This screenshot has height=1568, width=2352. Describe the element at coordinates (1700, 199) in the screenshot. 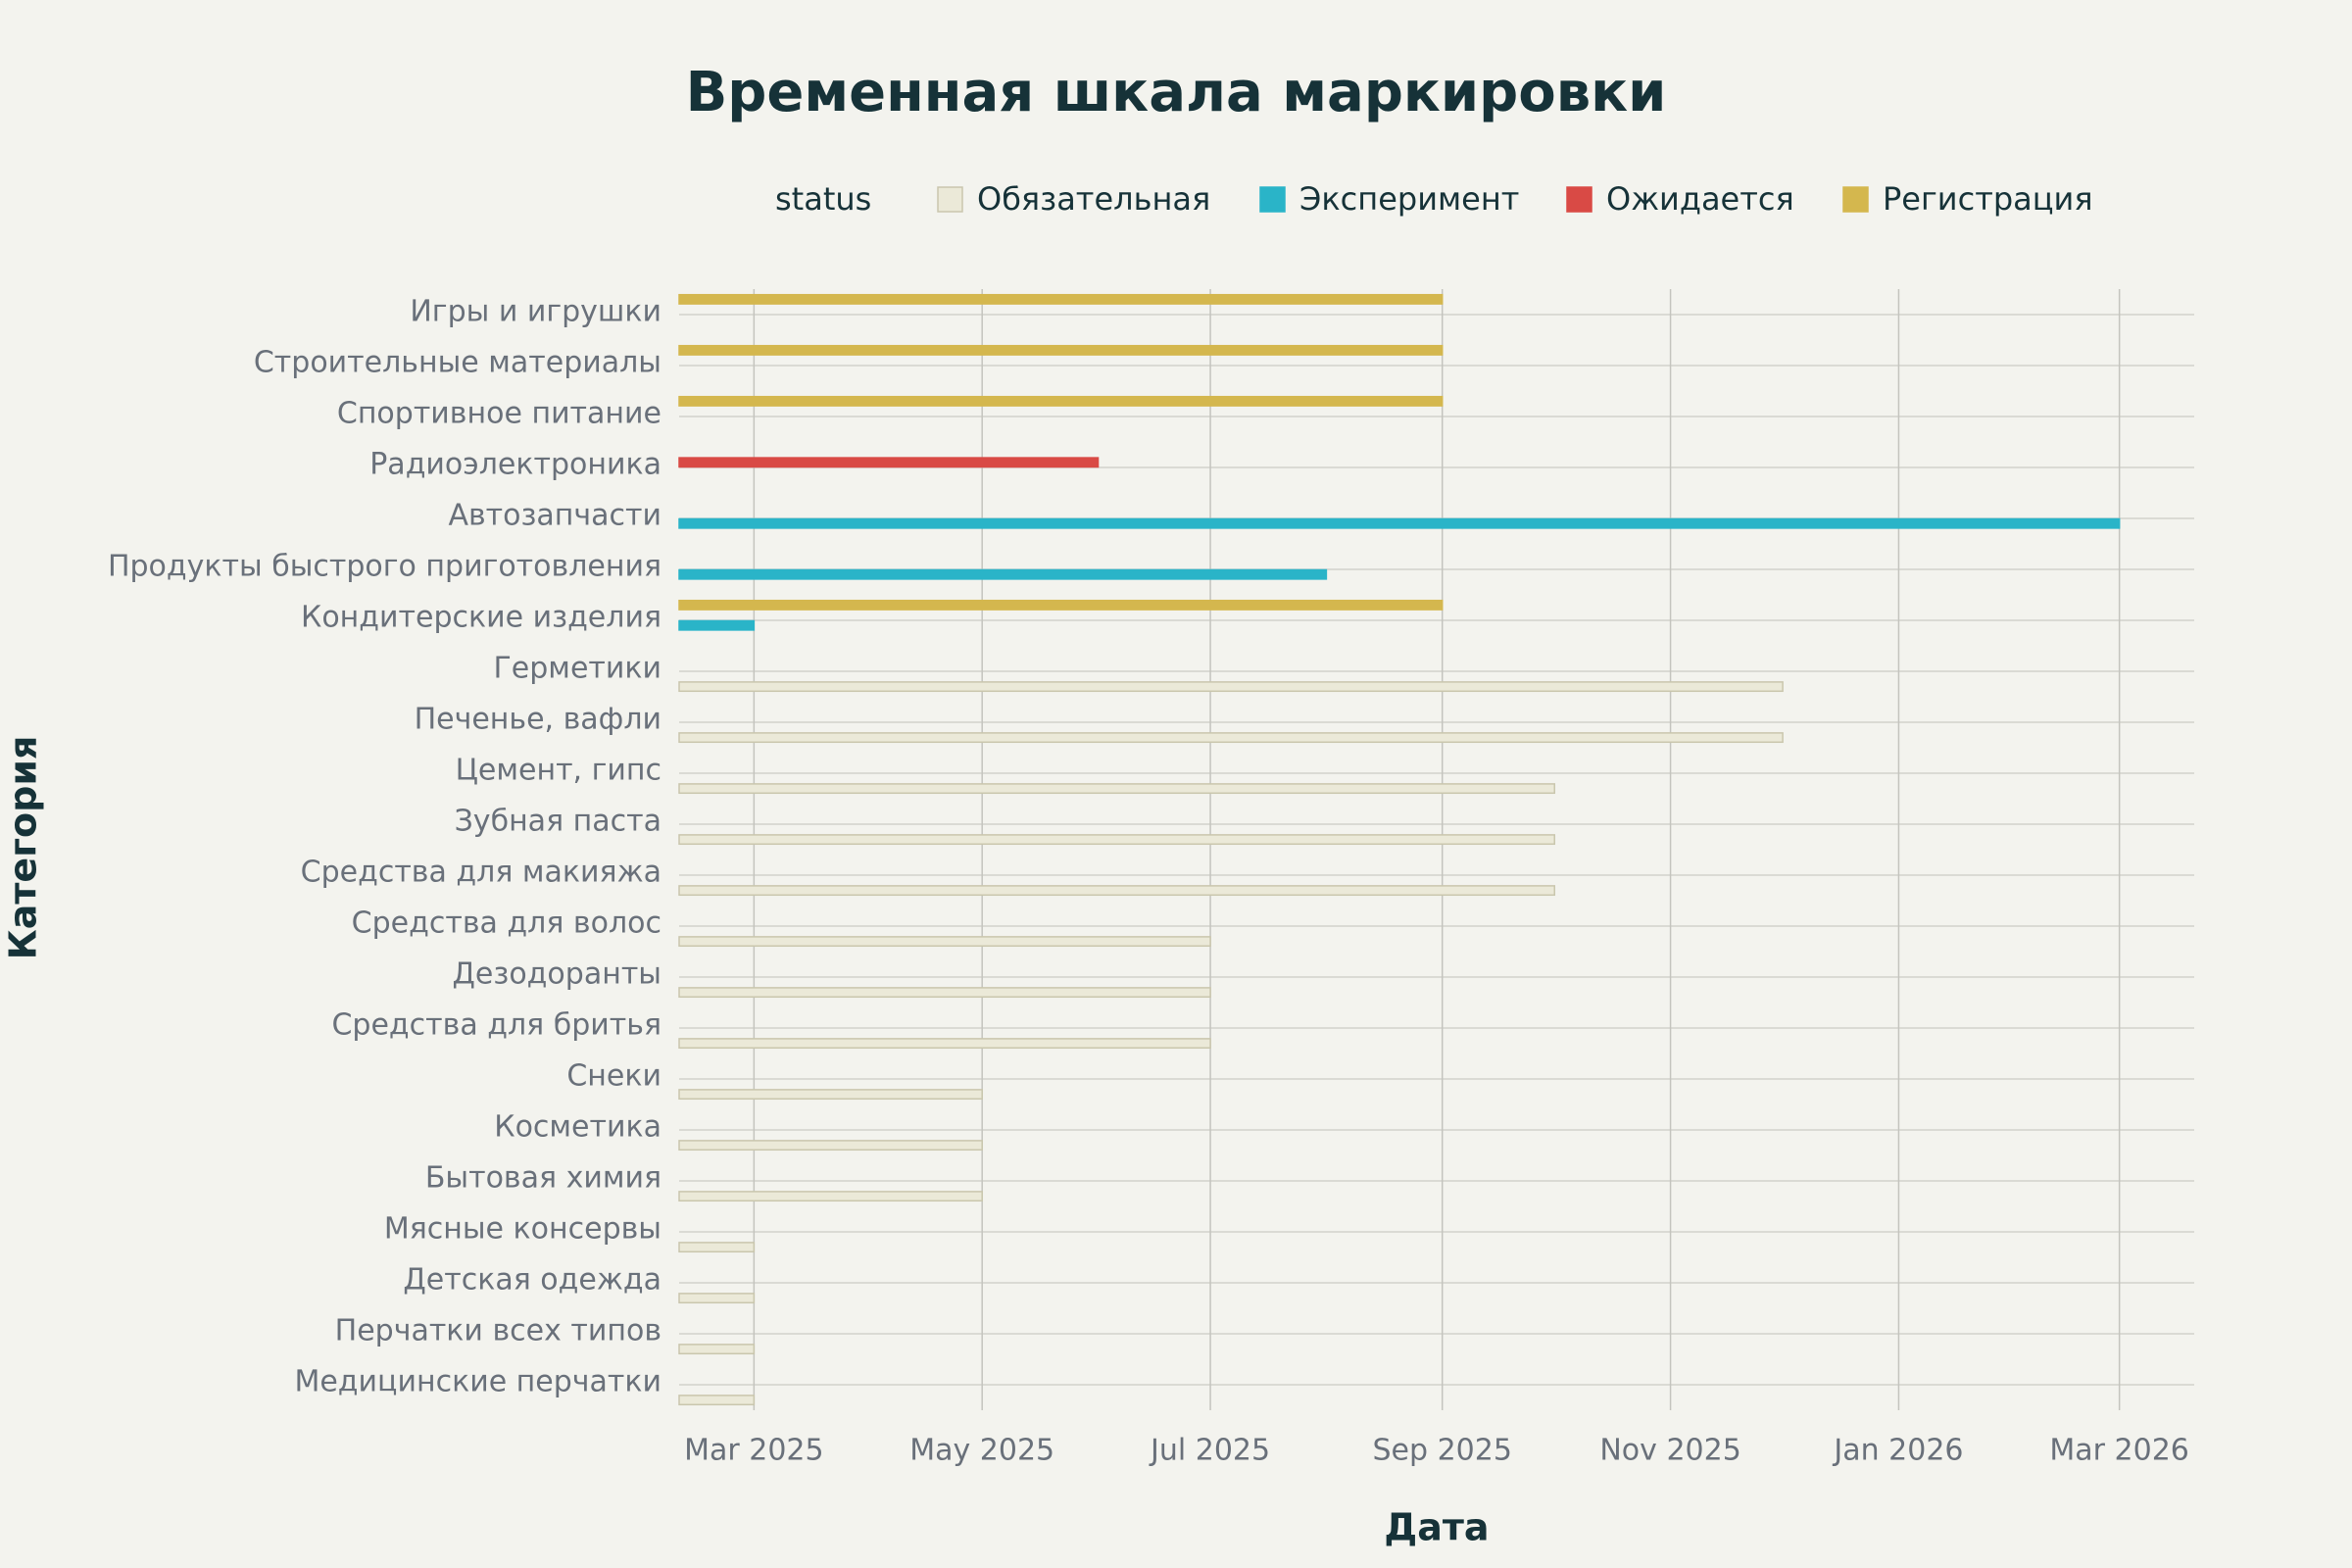

I see `legend-label: Ожидается` at that location.